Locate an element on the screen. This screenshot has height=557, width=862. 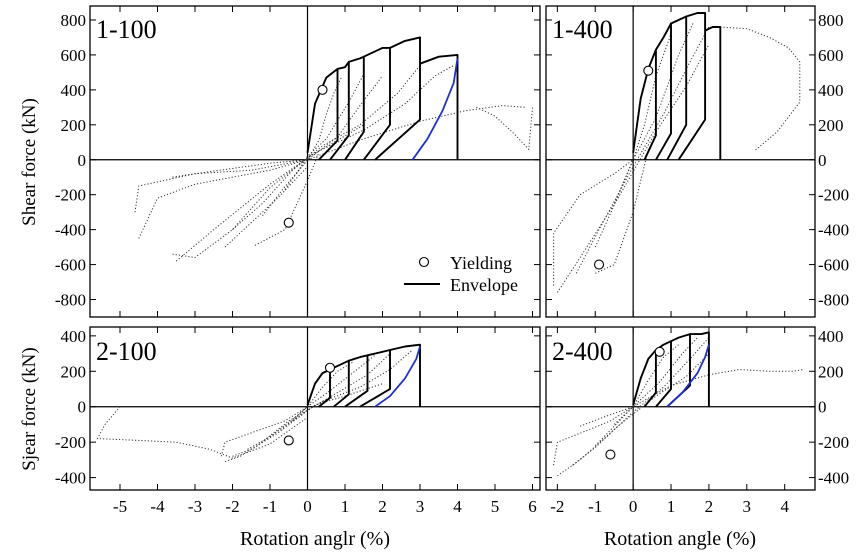
x-tick-label: -3 is located at coordinates (195, 506).